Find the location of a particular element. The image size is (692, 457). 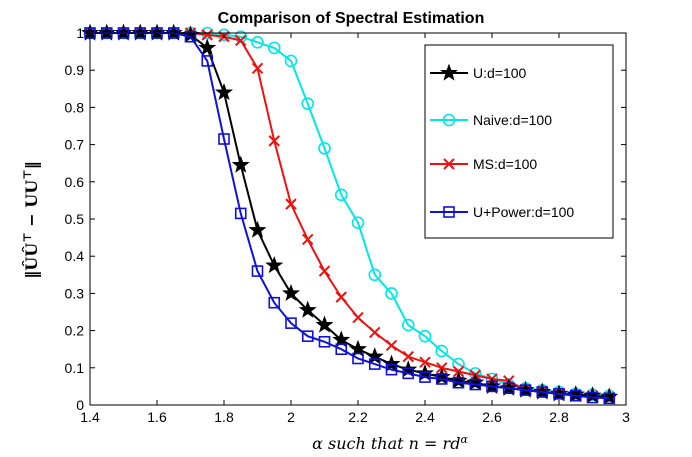

y-tick-label: 0.1 is located at coordinates (75, 368).